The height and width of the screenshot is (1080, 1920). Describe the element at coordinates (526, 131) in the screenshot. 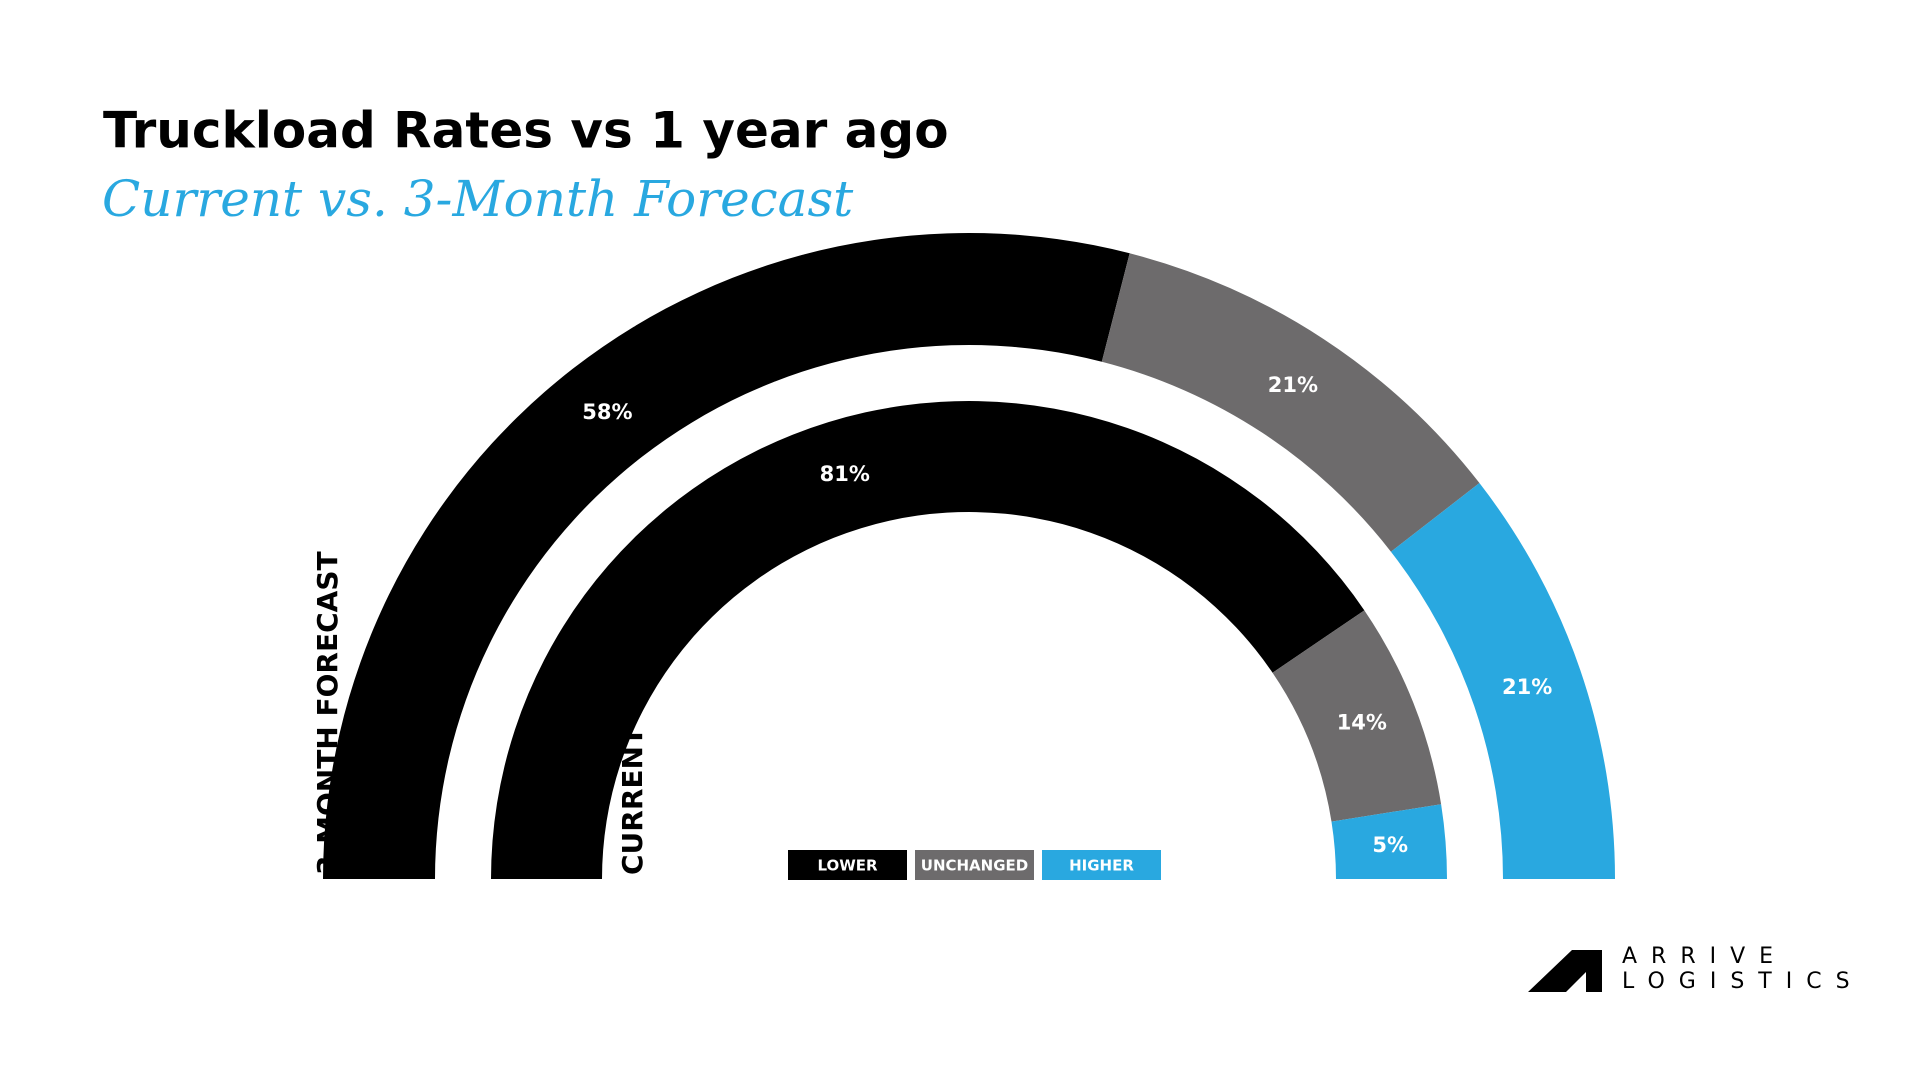

I see `chart-title: Truckload Rates vs 1 year ago` at that location.